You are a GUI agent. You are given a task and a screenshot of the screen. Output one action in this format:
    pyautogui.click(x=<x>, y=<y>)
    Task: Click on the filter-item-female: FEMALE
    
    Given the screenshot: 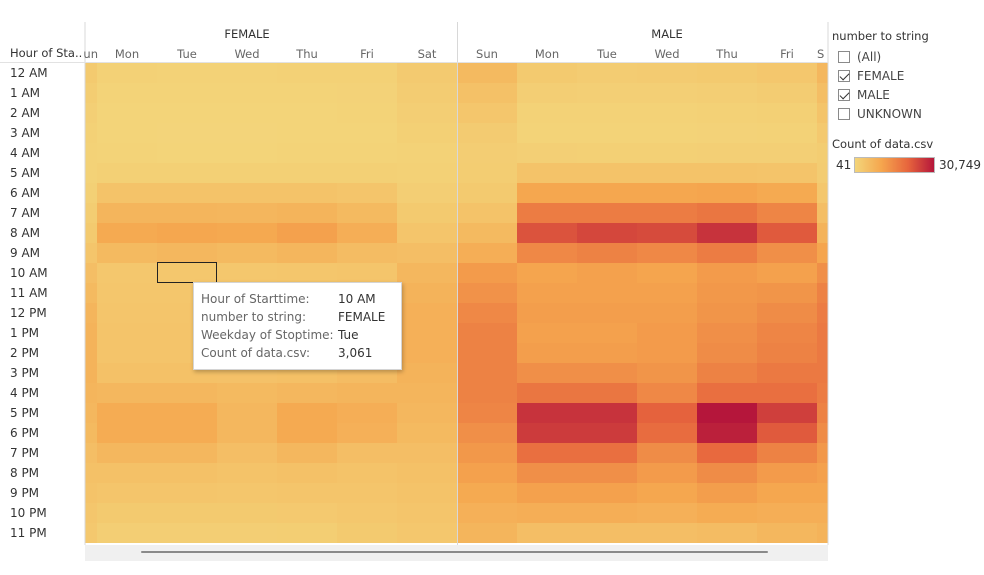 What is the action you would take?
    pyautogui.click(x=871, y=76)
    